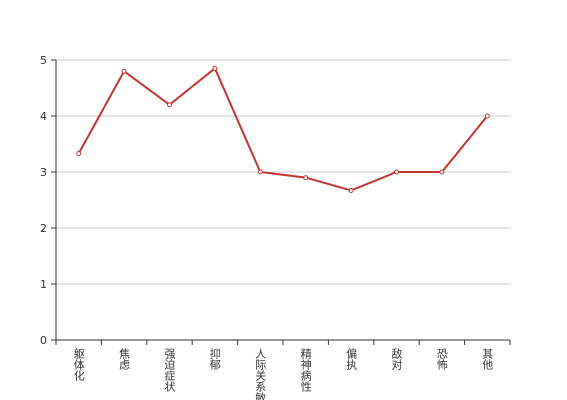 Image resolution: width=567 pixels, height=400 pixels. Describe the element at coordinates (487, 359) in the screenshot. I see `x-tick-label: 其他` at that location.